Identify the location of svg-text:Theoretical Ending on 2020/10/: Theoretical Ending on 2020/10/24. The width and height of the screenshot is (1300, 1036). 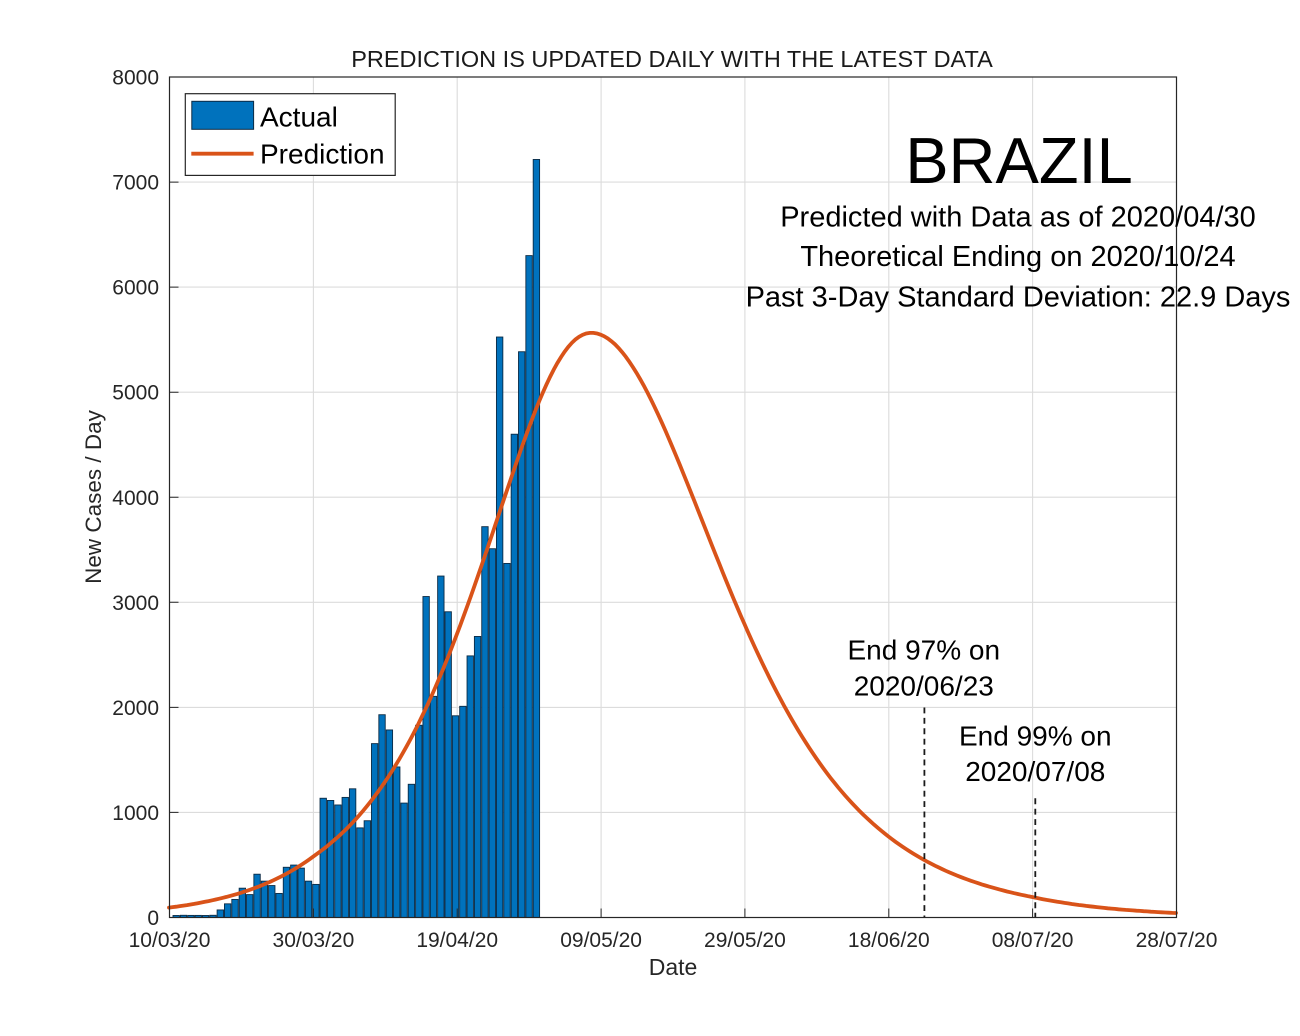
(1017, 257).